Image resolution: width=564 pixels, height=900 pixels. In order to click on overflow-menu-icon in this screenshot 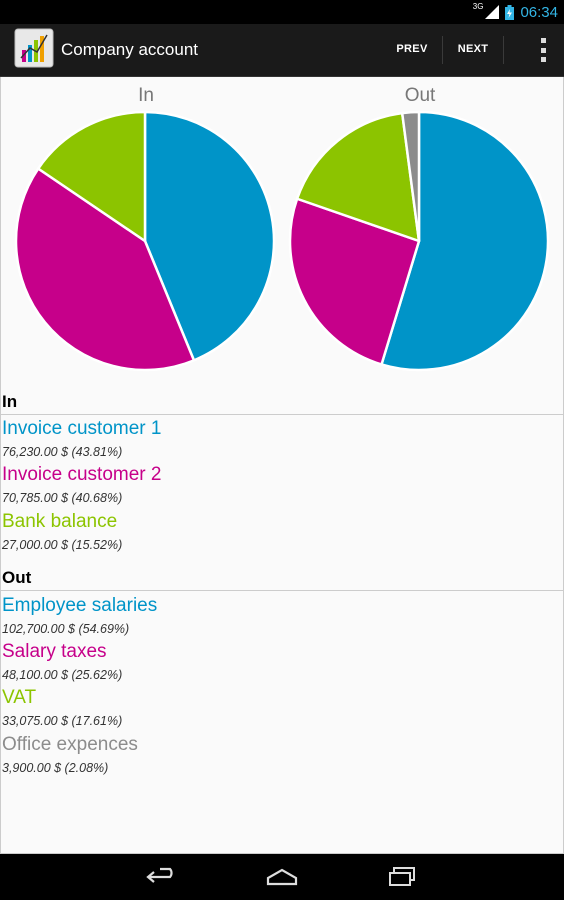, I will do `click(543, 50)`.